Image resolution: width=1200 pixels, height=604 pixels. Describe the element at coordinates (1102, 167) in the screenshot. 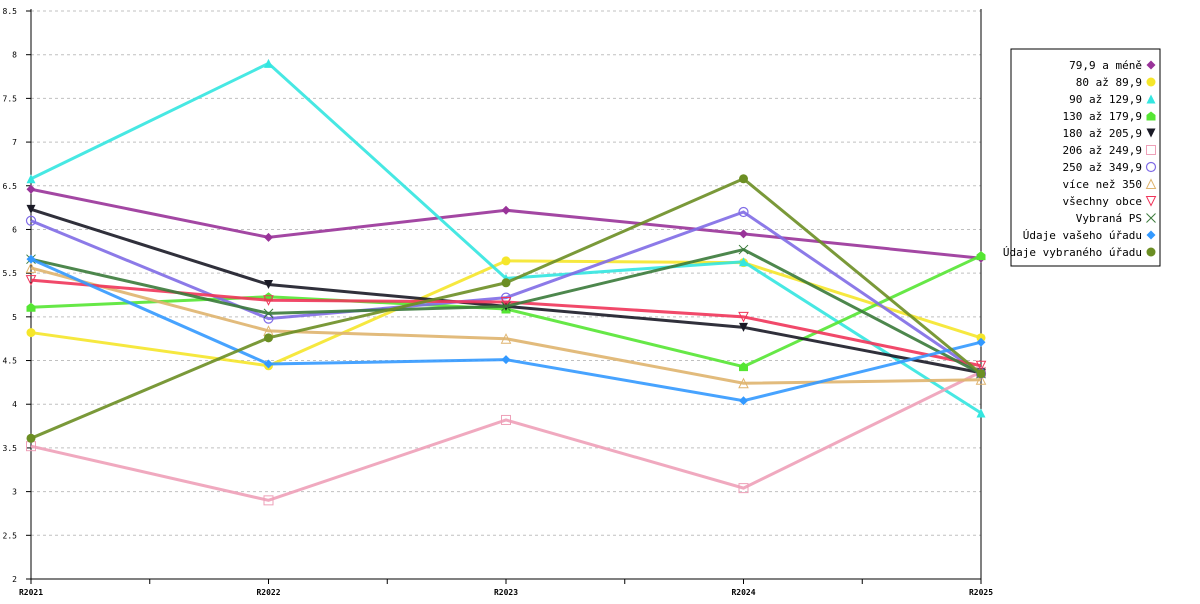

I see `legend-label: 250 až 349,9` at that location.